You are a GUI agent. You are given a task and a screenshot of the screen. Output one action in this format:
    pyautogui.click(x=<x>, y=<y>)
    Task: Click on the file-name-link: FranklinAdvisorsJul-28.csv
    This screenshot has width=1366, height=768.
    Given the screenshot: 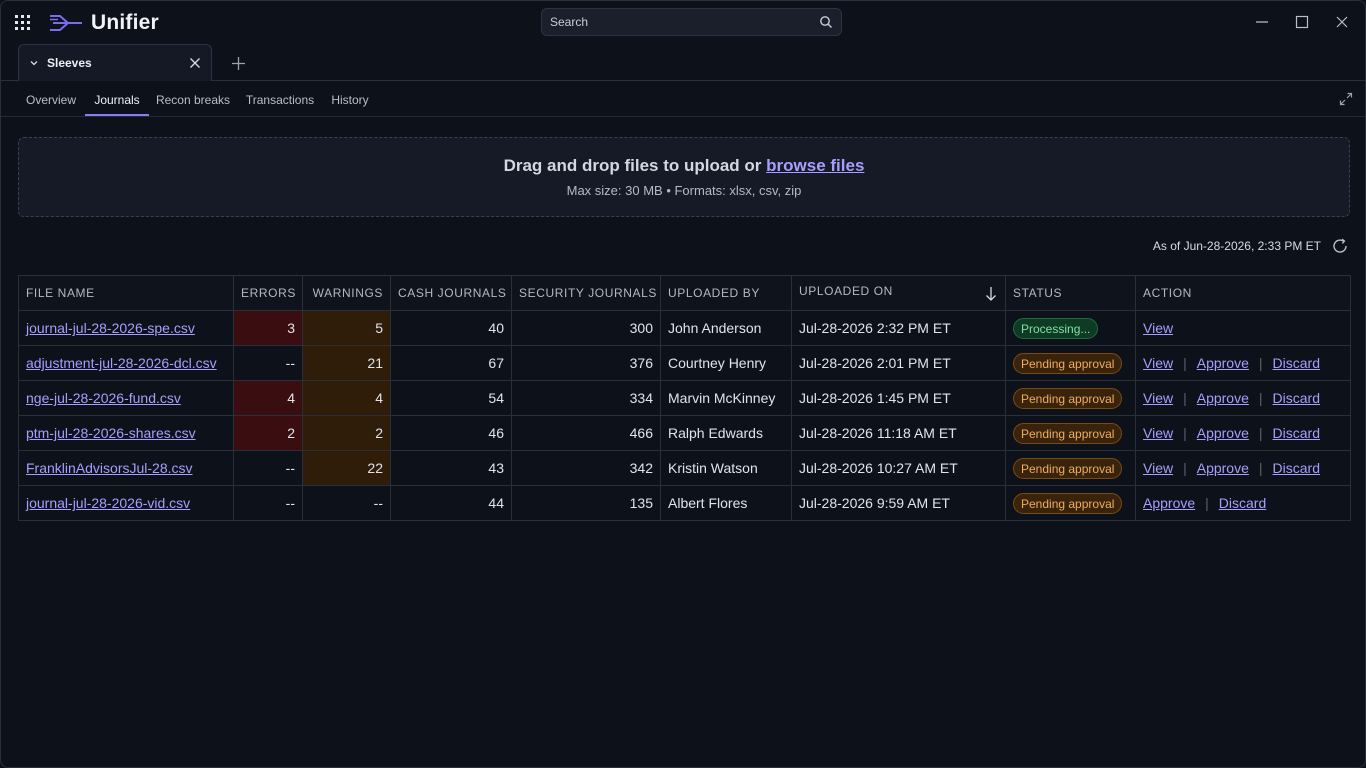 What is the action you would take?
    pyautogui.click(x=109, y=468)
    